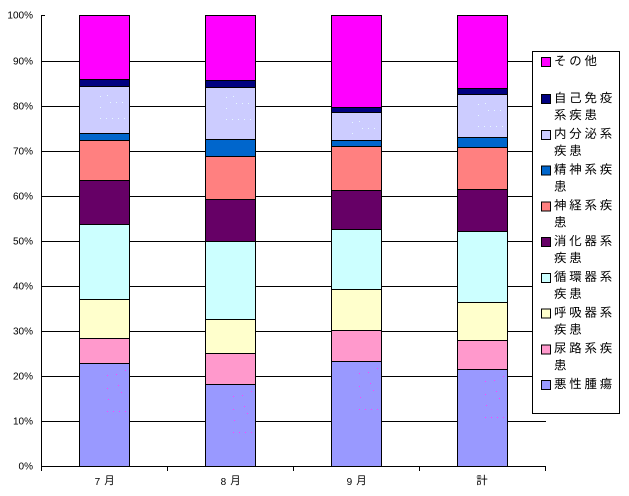  Describe the element at coordinates (23, 196) in the screenshot. I see `svg-text: 60%` at that location.